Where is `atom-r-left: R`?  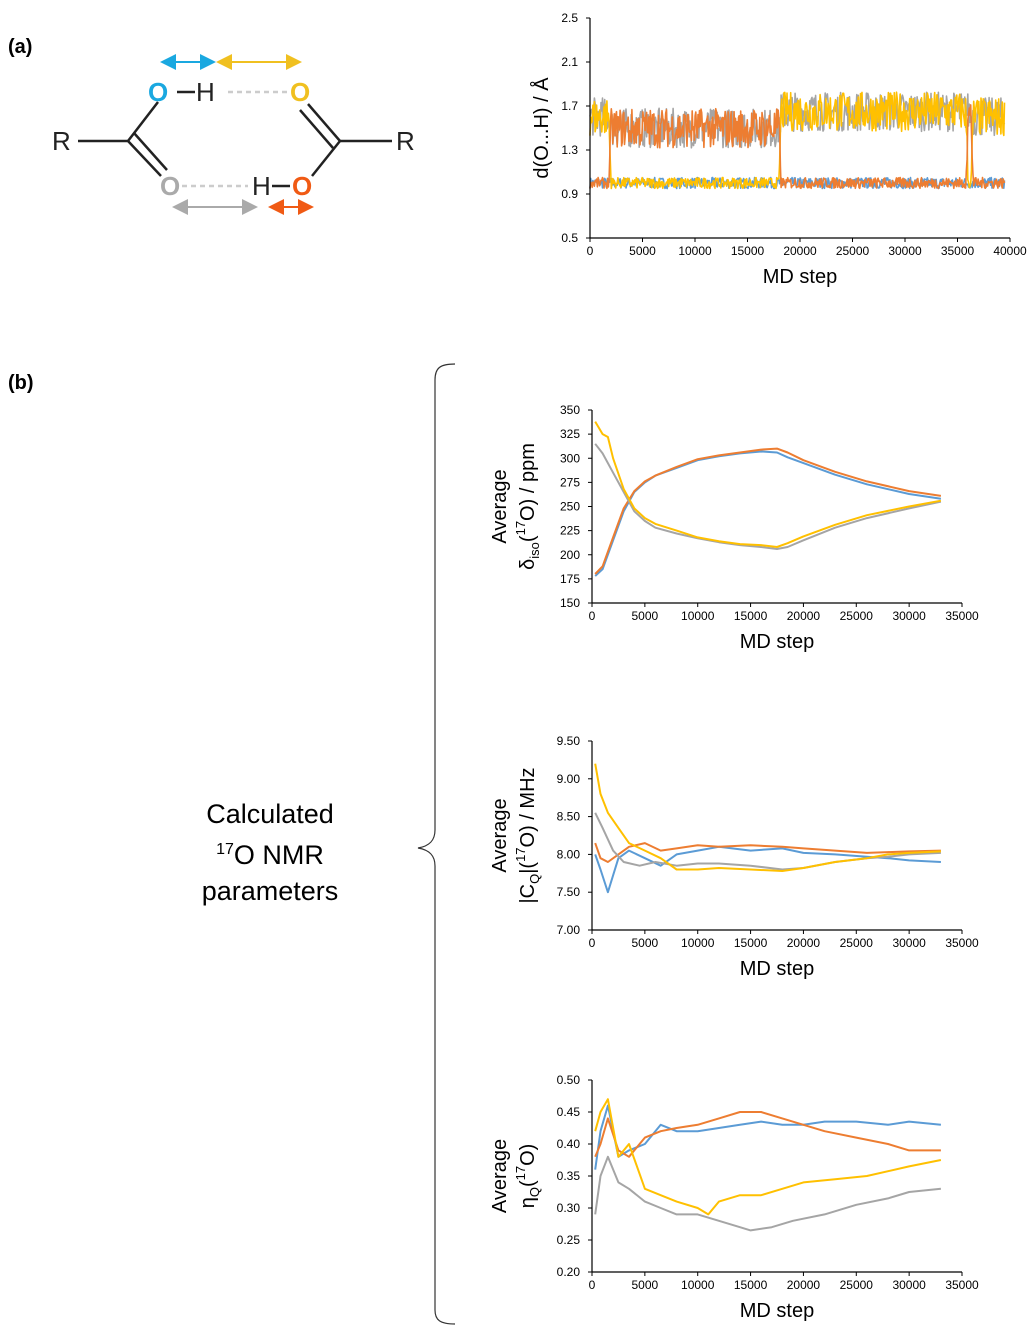
atom-r-left: R is located at coordinates (61, 141).